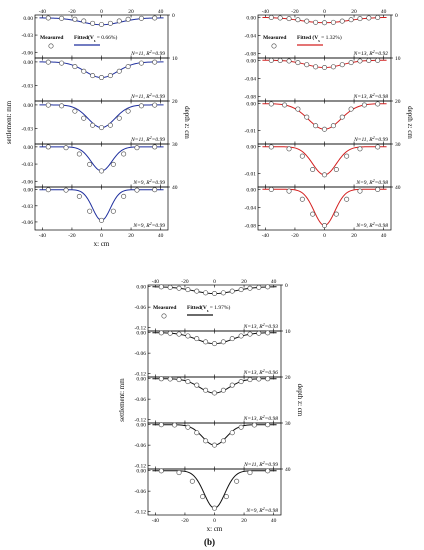  What do you see at coordinates (131, 12) in the screenshot?
I see `x-tick-label-top: 20` at bounding box center [131, 12].